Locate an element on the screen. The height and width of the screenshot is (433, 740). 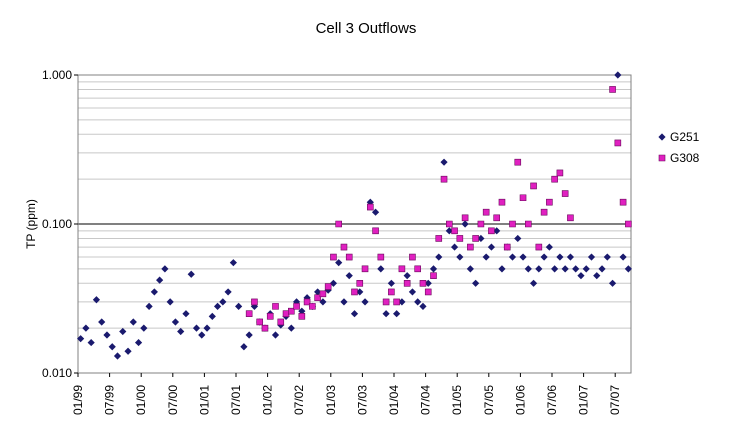
x-tick-label: 07/03 is located at coordinates (362, 400).